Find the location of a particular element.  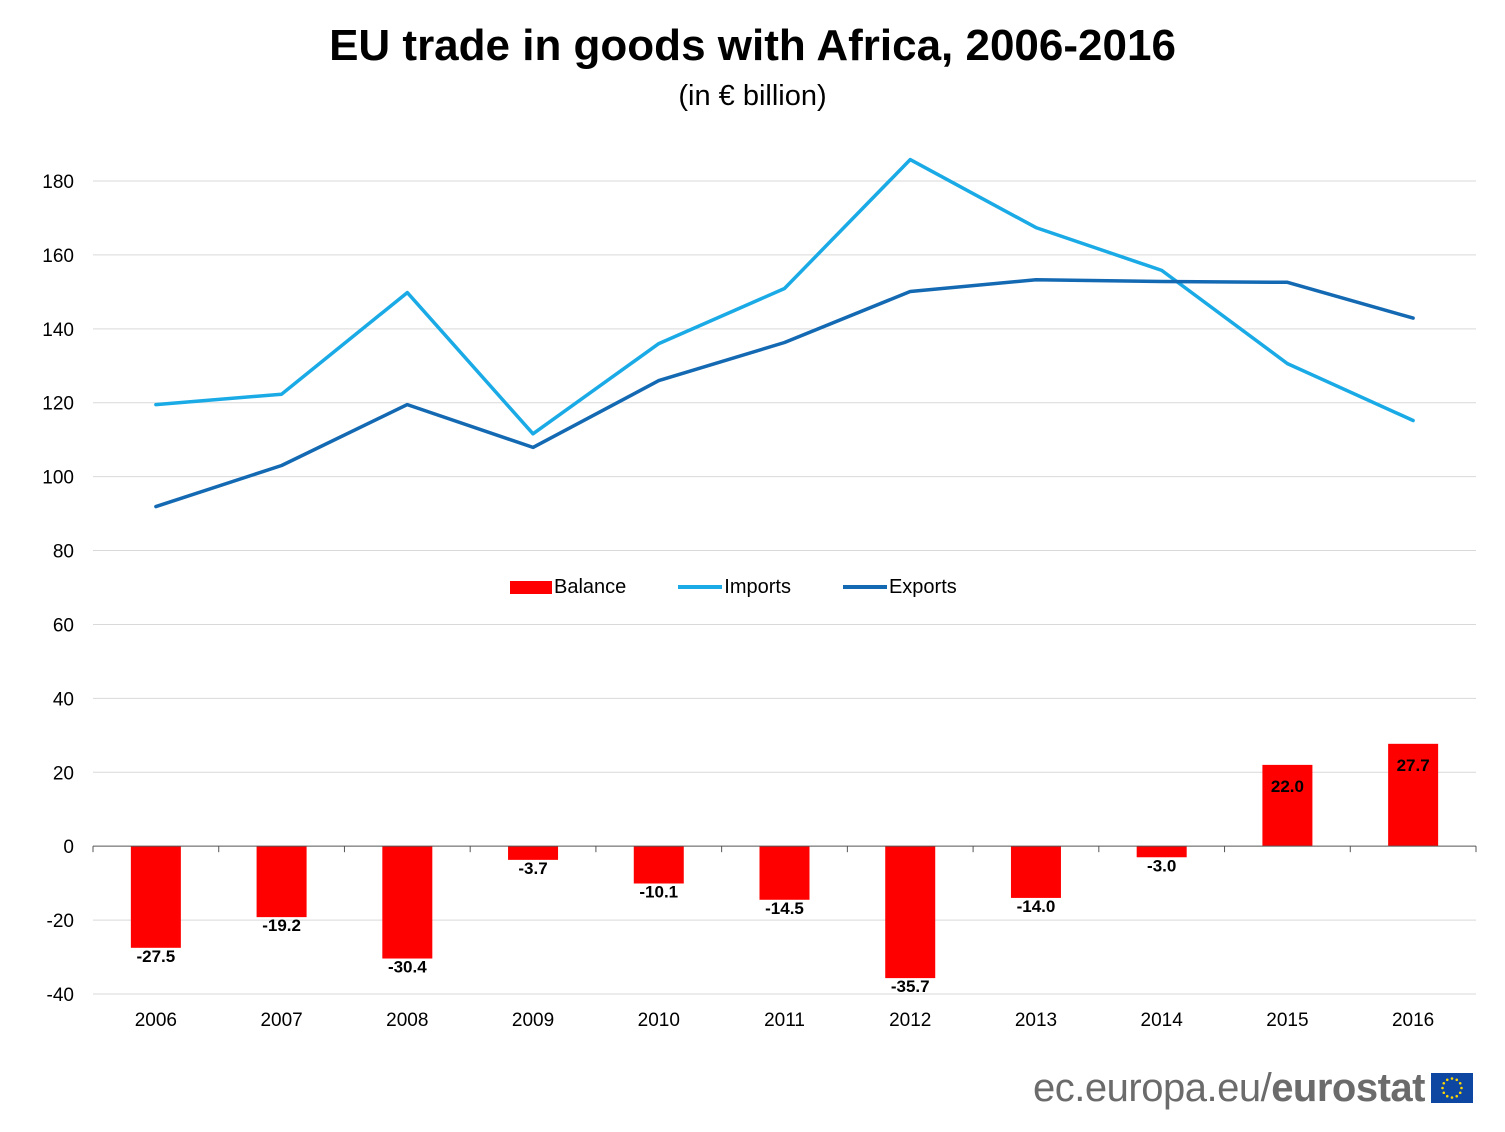

balance-data-label: -14.5 is located at coordinates (784, 908).